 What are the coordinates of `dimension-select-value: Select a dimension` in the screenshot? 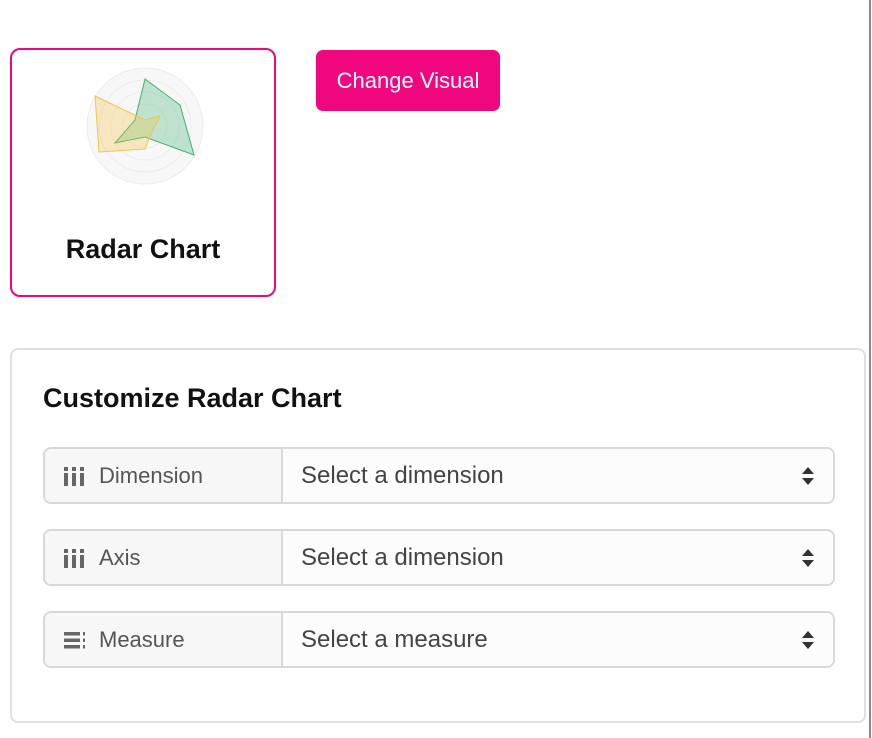 It's located at (402, 475).